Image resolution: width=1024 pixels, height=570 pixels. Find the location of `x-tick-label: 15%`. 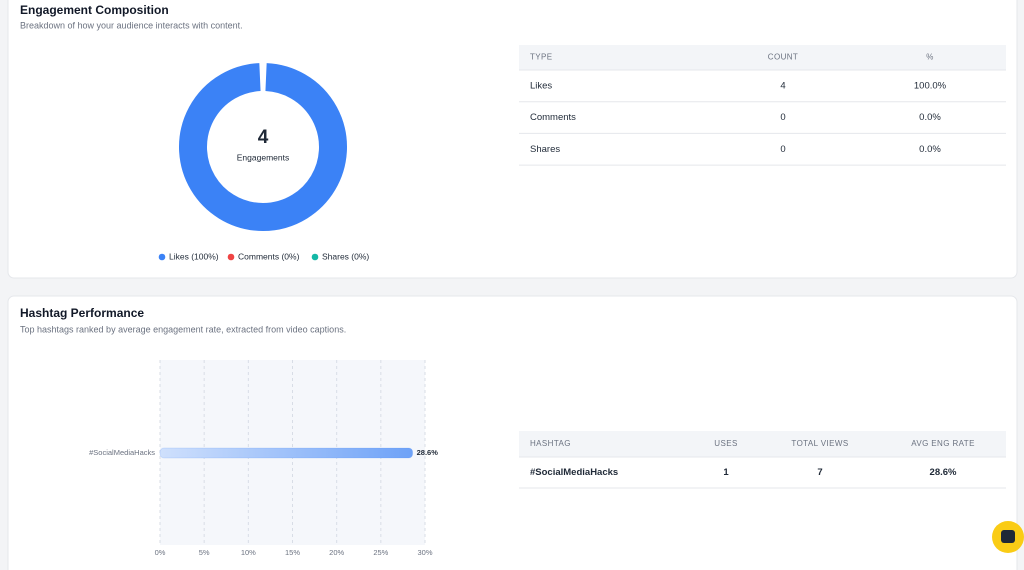

x-tick-label: 15% is located at coordinates (292, 552).